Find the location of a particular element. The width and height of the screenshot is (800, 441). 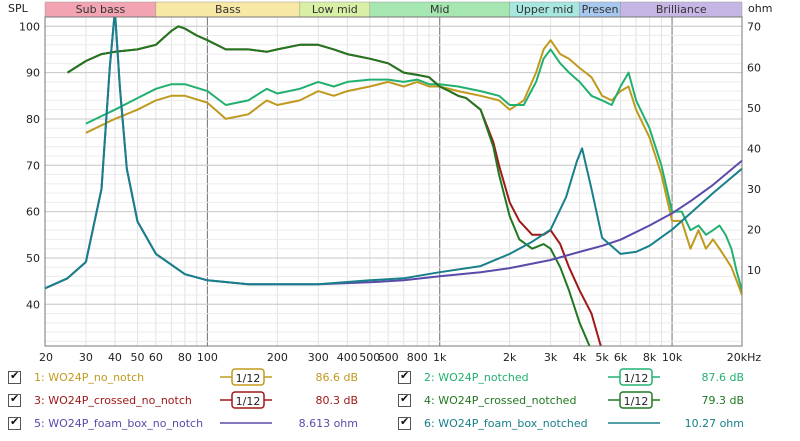

x-tick-label: 100 is located at coordinates (207, 357).